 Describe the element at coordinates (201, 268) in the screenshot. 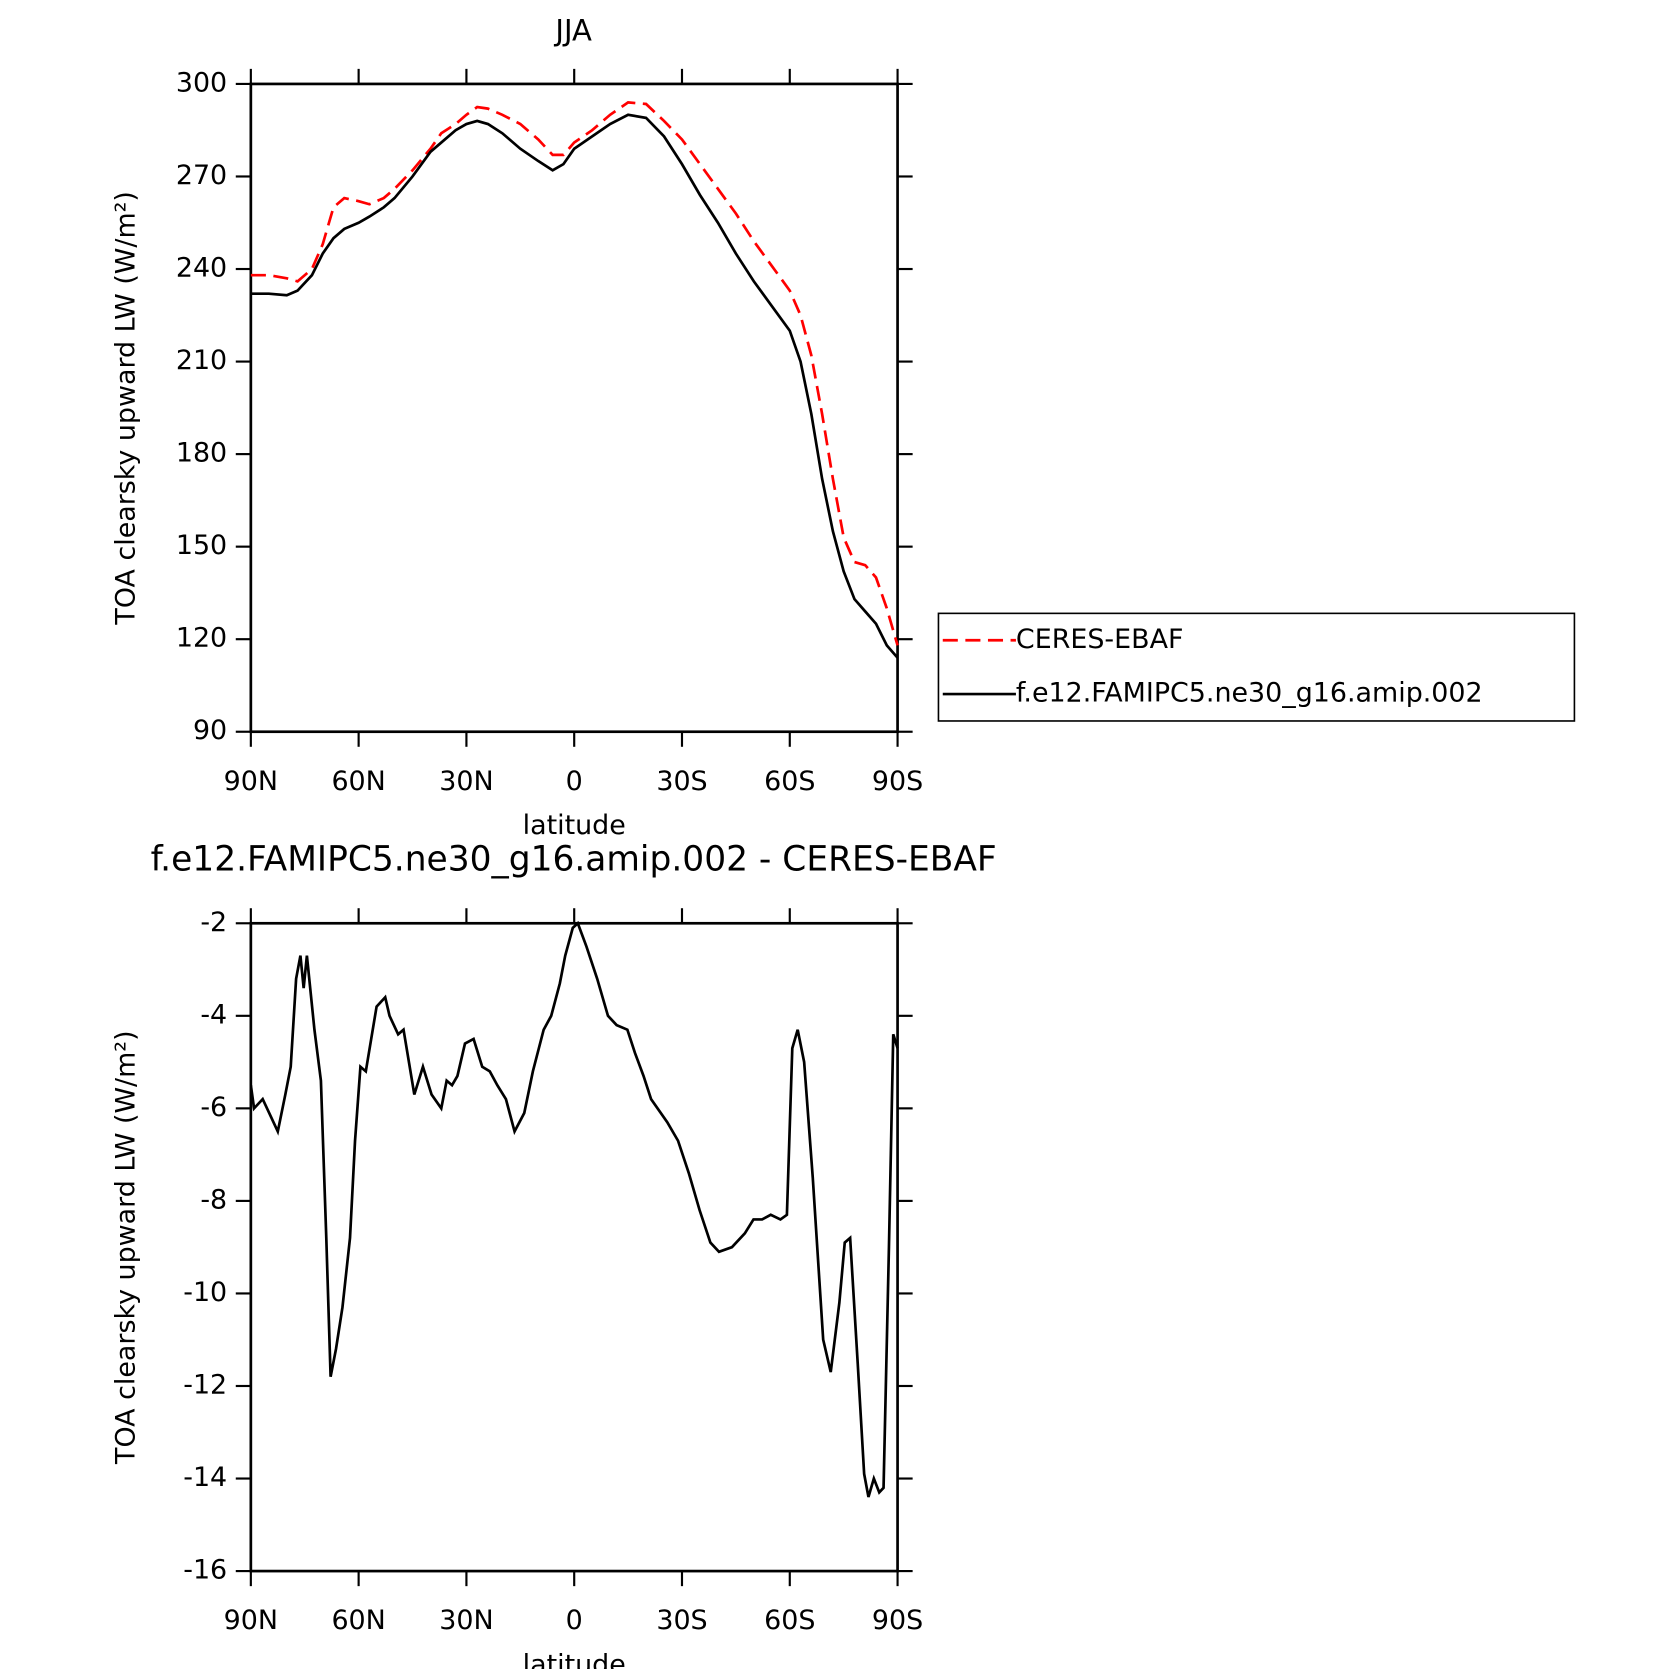

I see `y-tick-label: 240` at that location.